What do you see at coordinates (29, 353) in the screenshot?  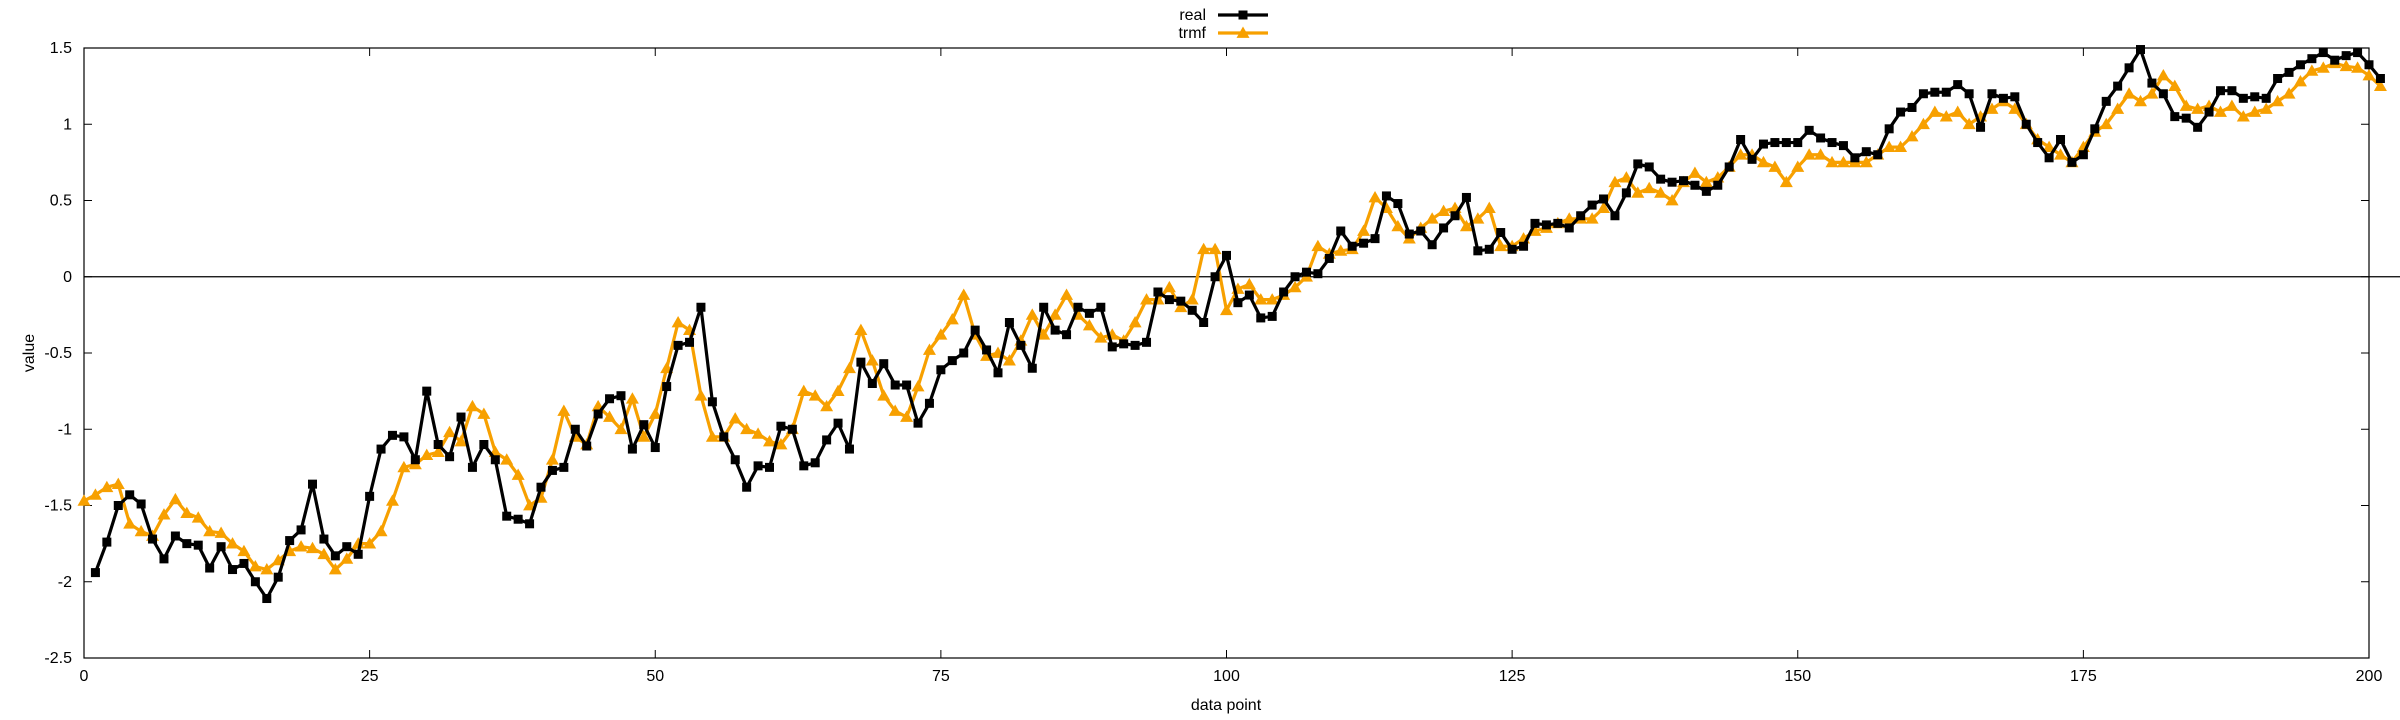 I see `y-axis-title: value` at bounding box center [29, 353].